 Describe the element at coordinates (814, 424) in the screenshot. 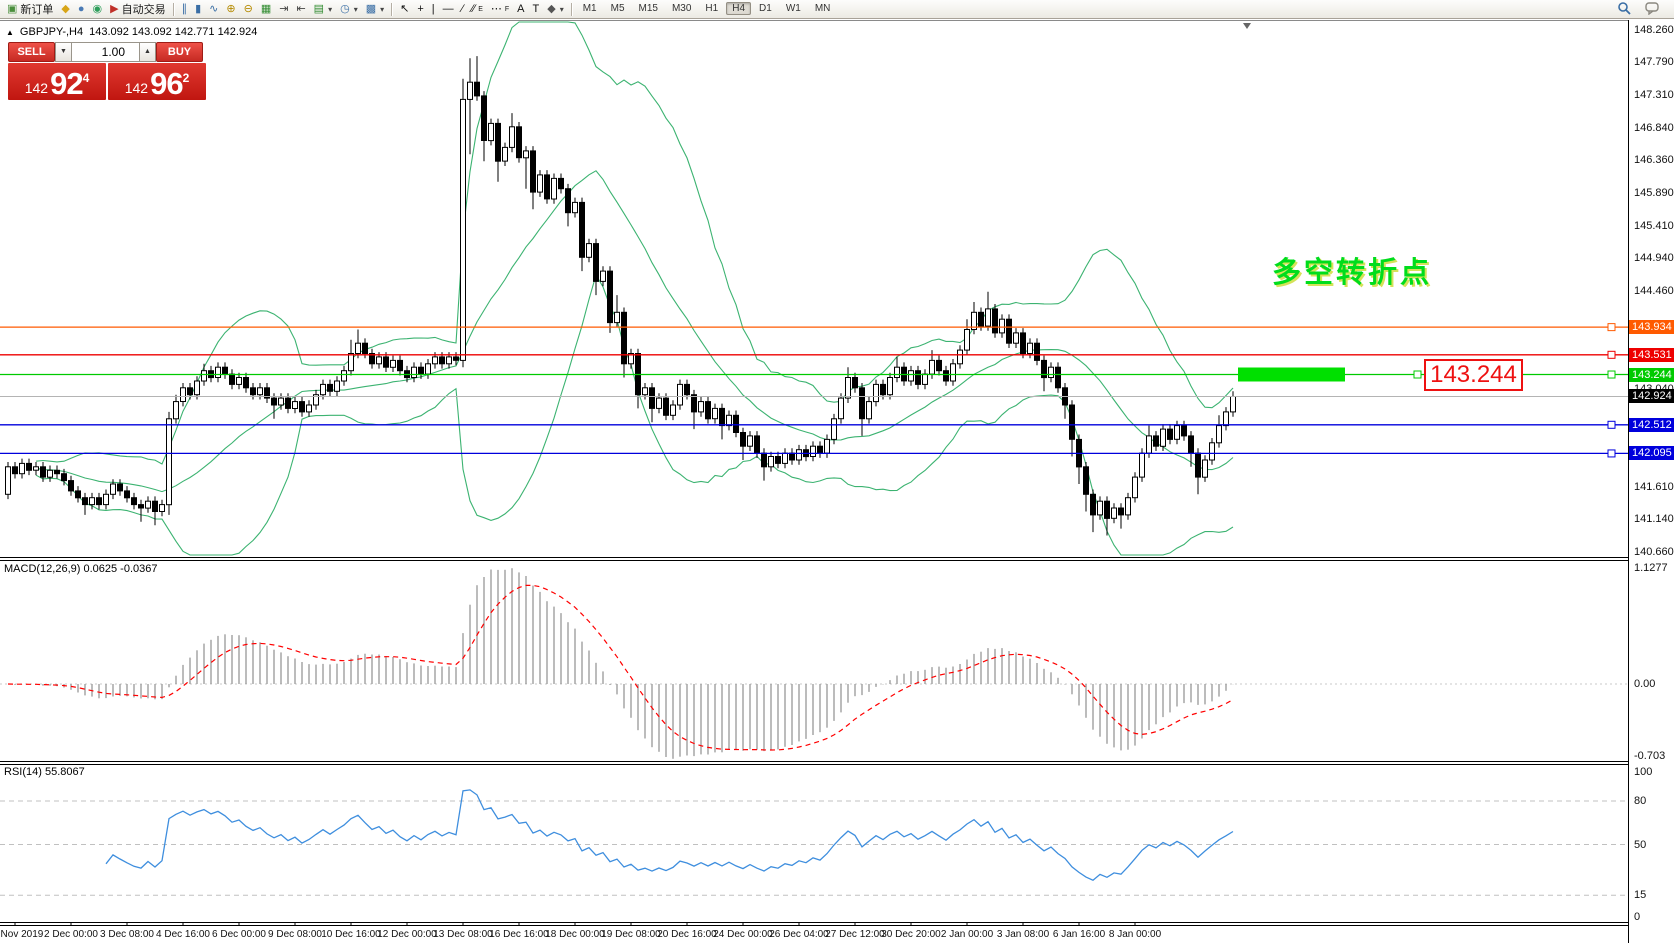

I see `level-line-142.512` at that location.